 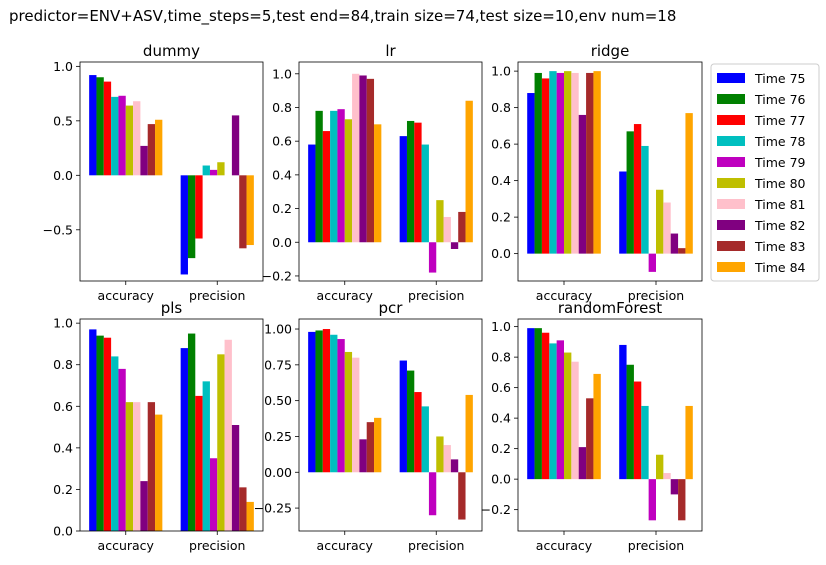 What do you see at coordinates (779, 204) in the screenshot?
I see `legend-label: Time 81` at bounding box center [779, 204].